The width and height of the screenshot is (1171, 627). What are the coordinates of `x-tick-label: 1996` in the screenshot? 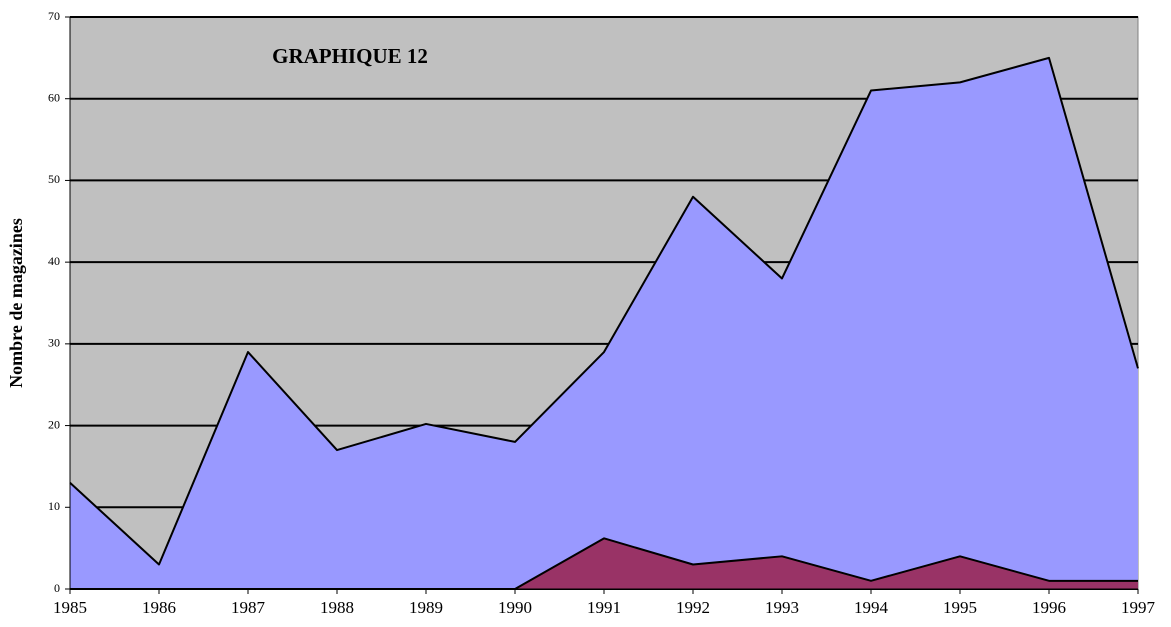 It's located at (1049, 607).